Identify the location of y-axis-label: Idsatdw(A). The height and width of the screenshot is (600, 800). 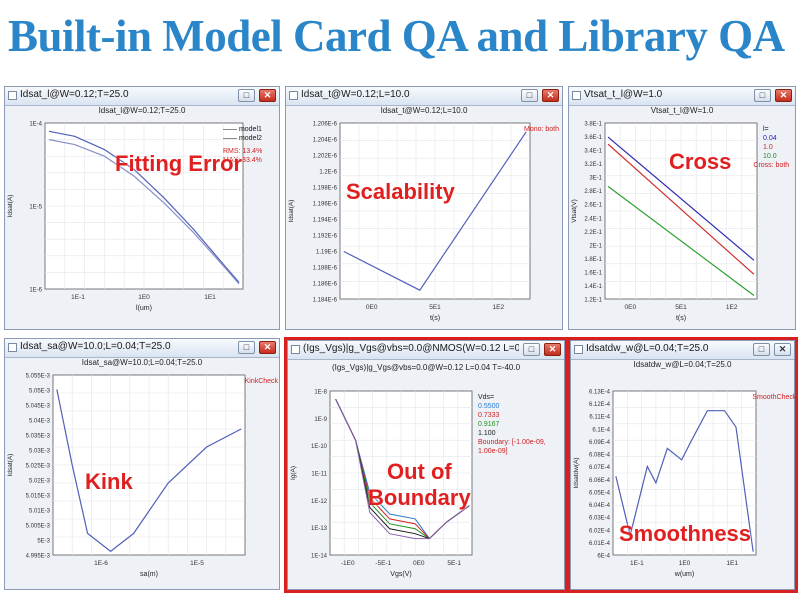
(576, 472).